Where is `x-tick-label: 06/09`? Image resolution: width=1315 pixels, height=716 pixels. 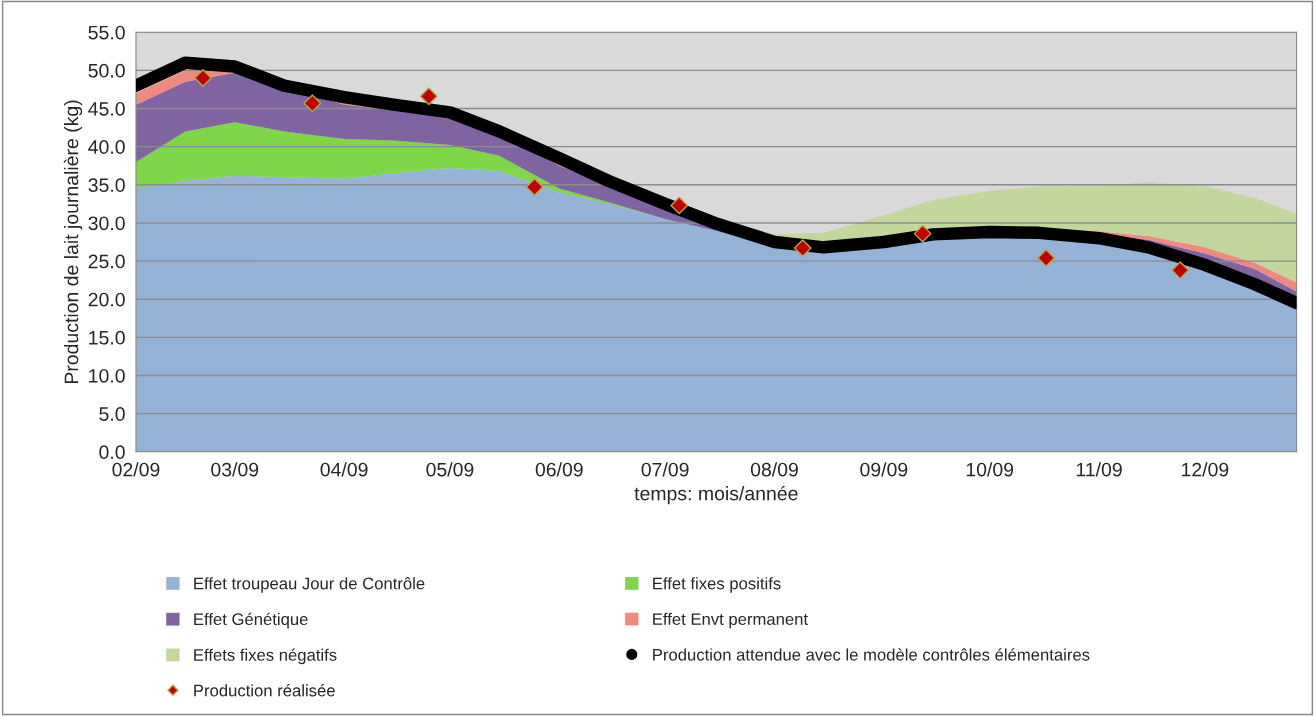 x-tick-label: 06/09 is located at coordinates (559, 469).